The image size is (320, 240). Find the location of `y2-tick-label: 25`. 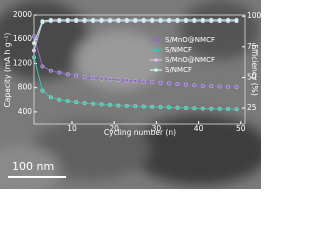

y2-tick-label: 25 is located at coordinates (252, 107).